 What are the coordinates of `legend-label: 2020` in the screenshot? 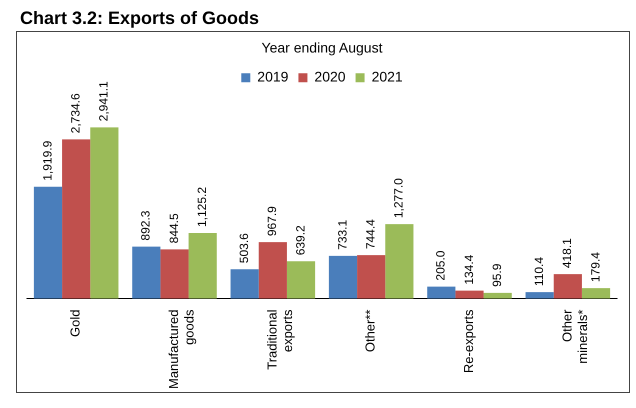 It's located at (330, 76).